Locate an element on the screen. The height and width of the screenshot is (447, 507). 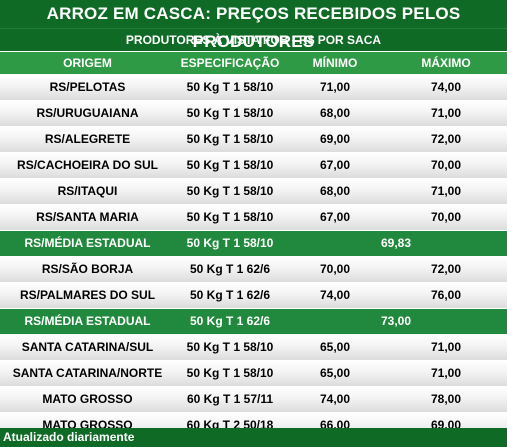
table-row: RS/PELOTAS 50 Kg T 1 58/10 71,00 74,00 is located at coordinates (253, 87).